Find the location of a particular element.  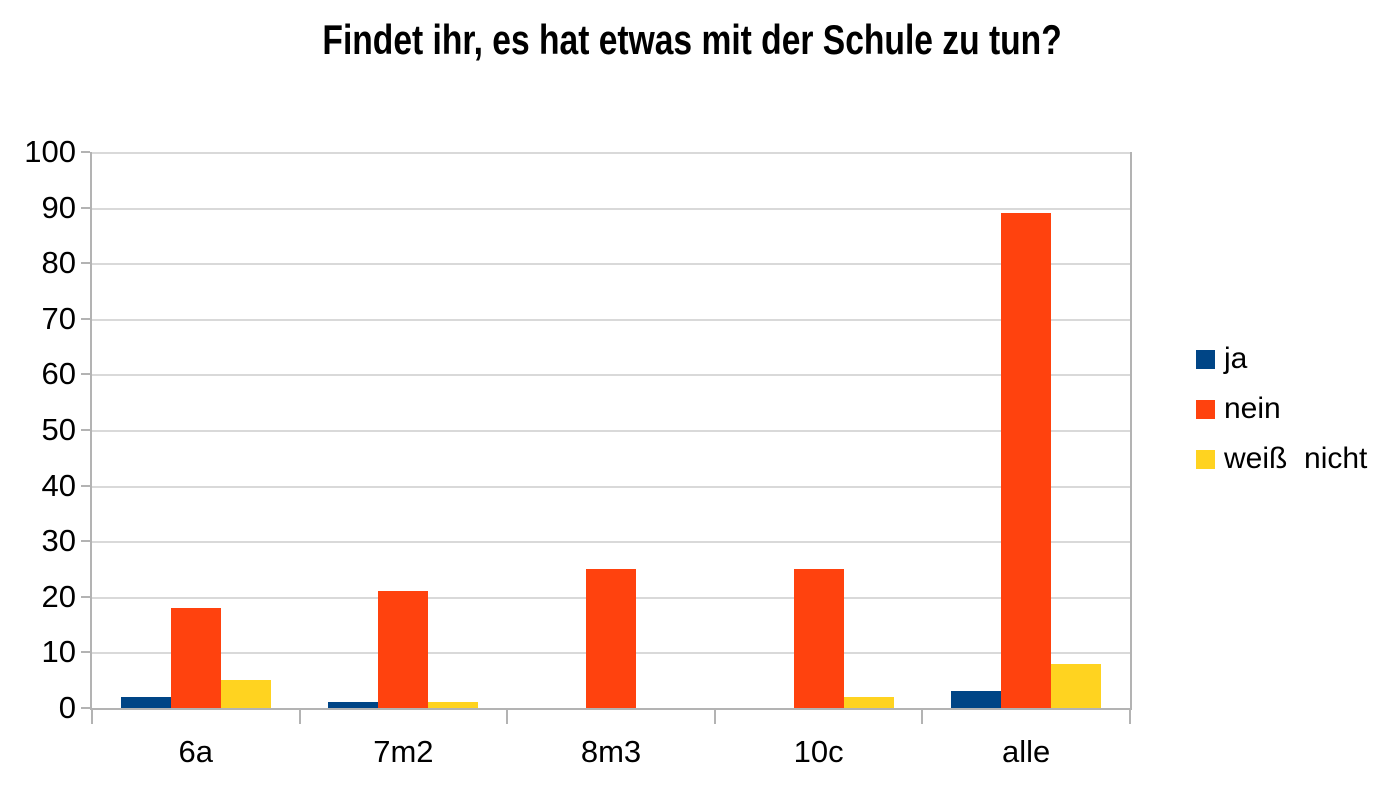

legend-item-weiß-nicht: weiß nicht is located at coordinates (1281, 459).